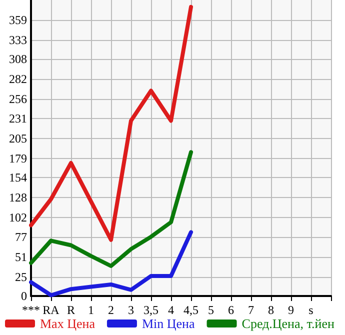 The image size is (345, 335). I want to click on y-tick-label: 359, so click(18, 19).